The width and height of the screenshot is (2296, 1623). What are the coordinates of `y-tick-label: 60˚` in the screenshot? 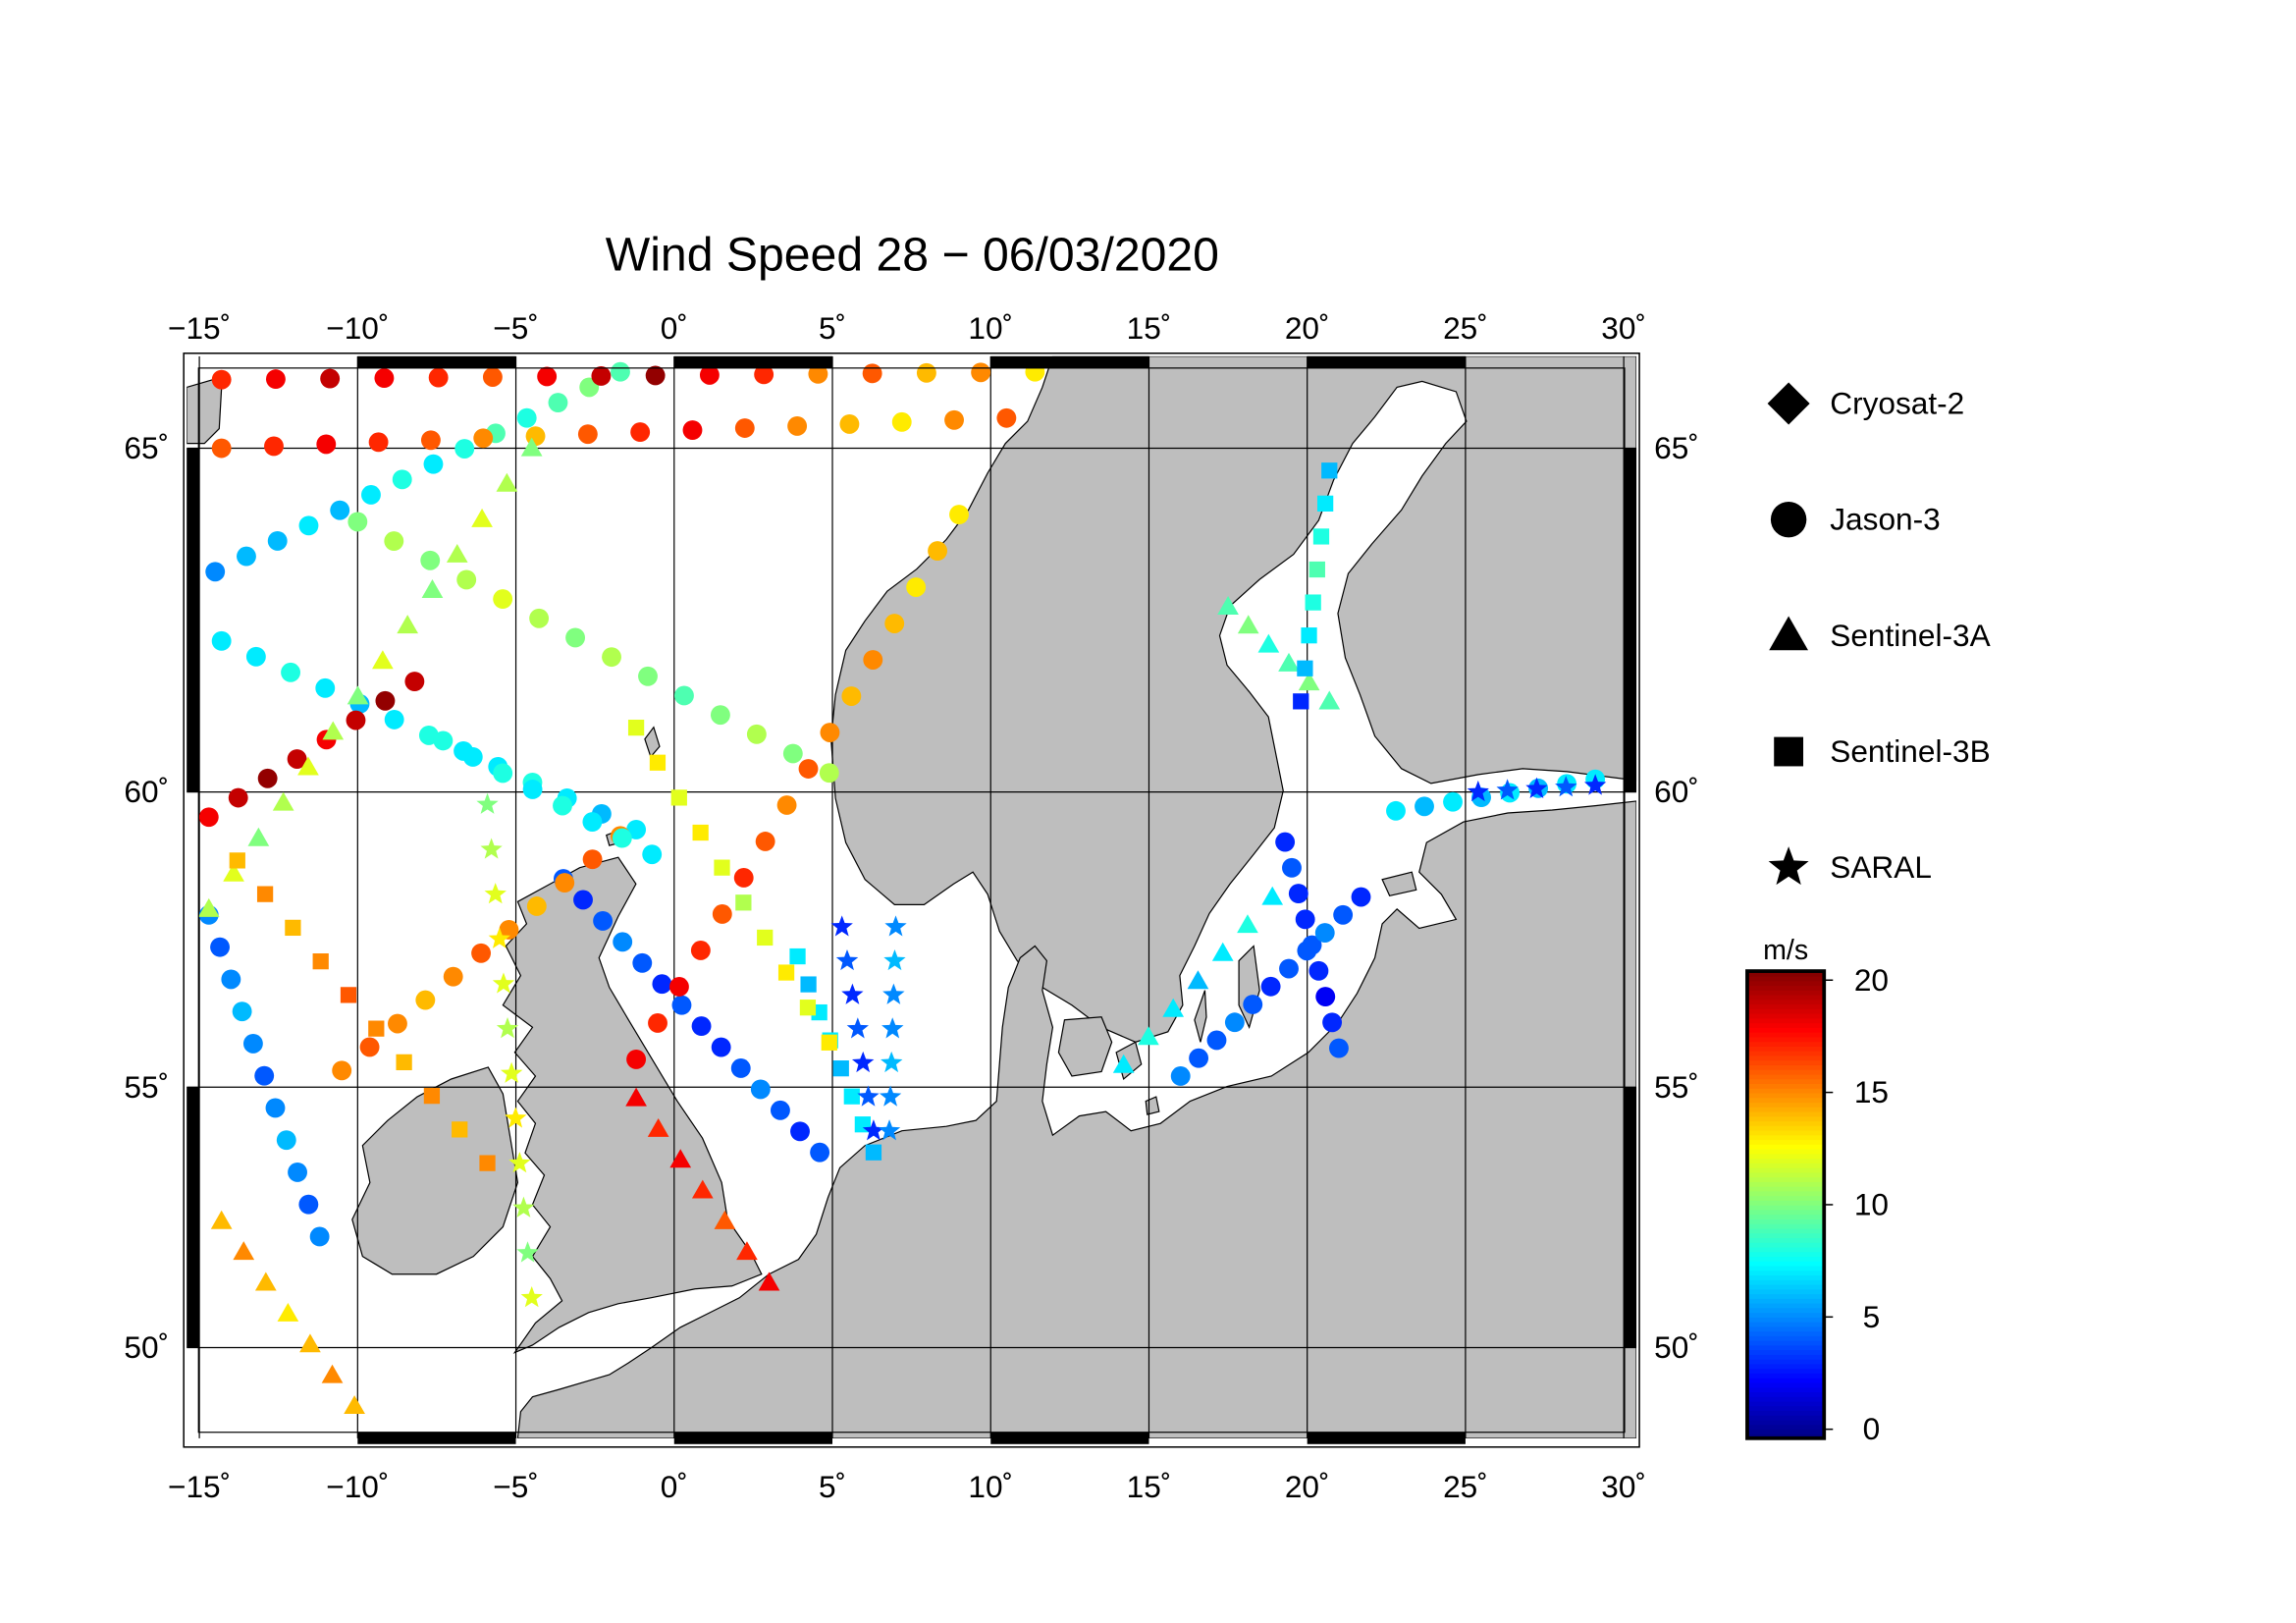 It's located at (147, 791).